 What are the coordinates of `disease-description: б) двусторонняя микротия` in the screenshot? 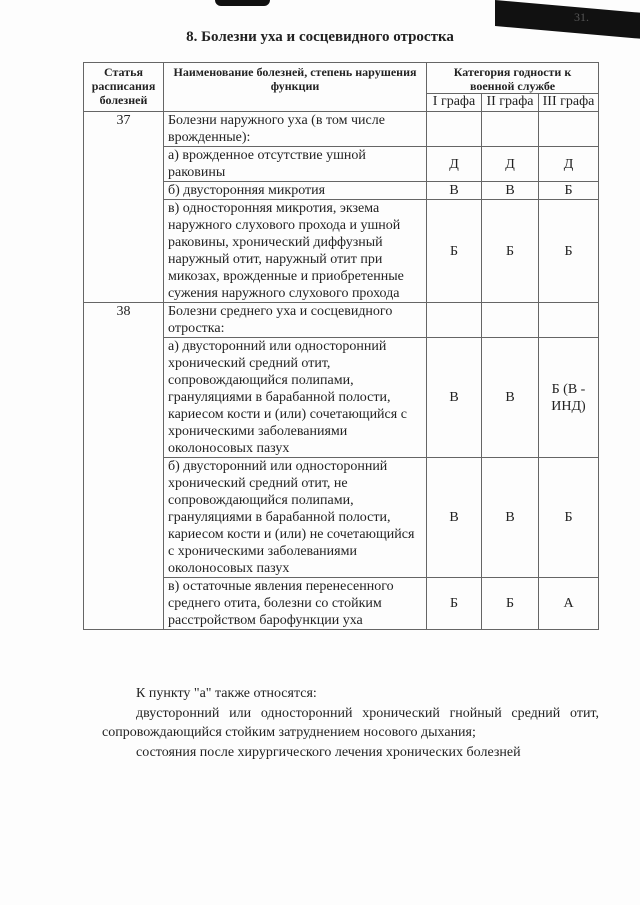 It's located at (295, 190).